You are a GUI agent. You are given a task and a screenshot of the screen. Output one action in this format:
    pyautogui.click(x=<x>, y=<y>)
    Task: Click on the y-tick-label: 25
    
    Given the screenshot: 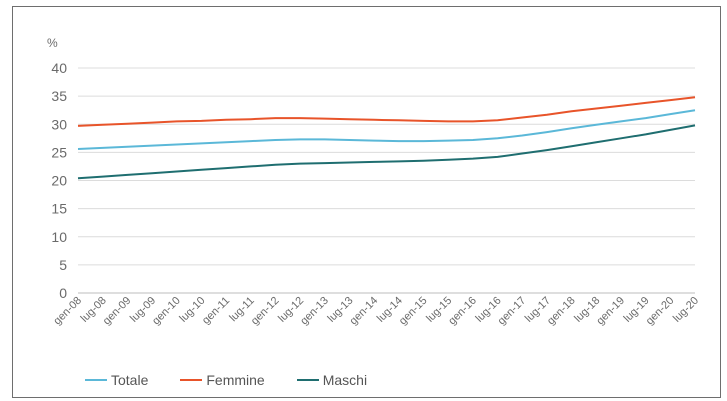 What is the action you would take?
    pyautogui.click(x=59, y=152)
    